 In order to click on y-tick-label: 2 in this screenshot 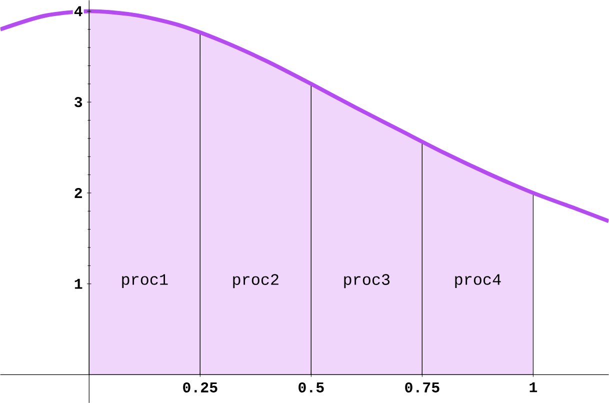, I will do `click(78, 193)`.